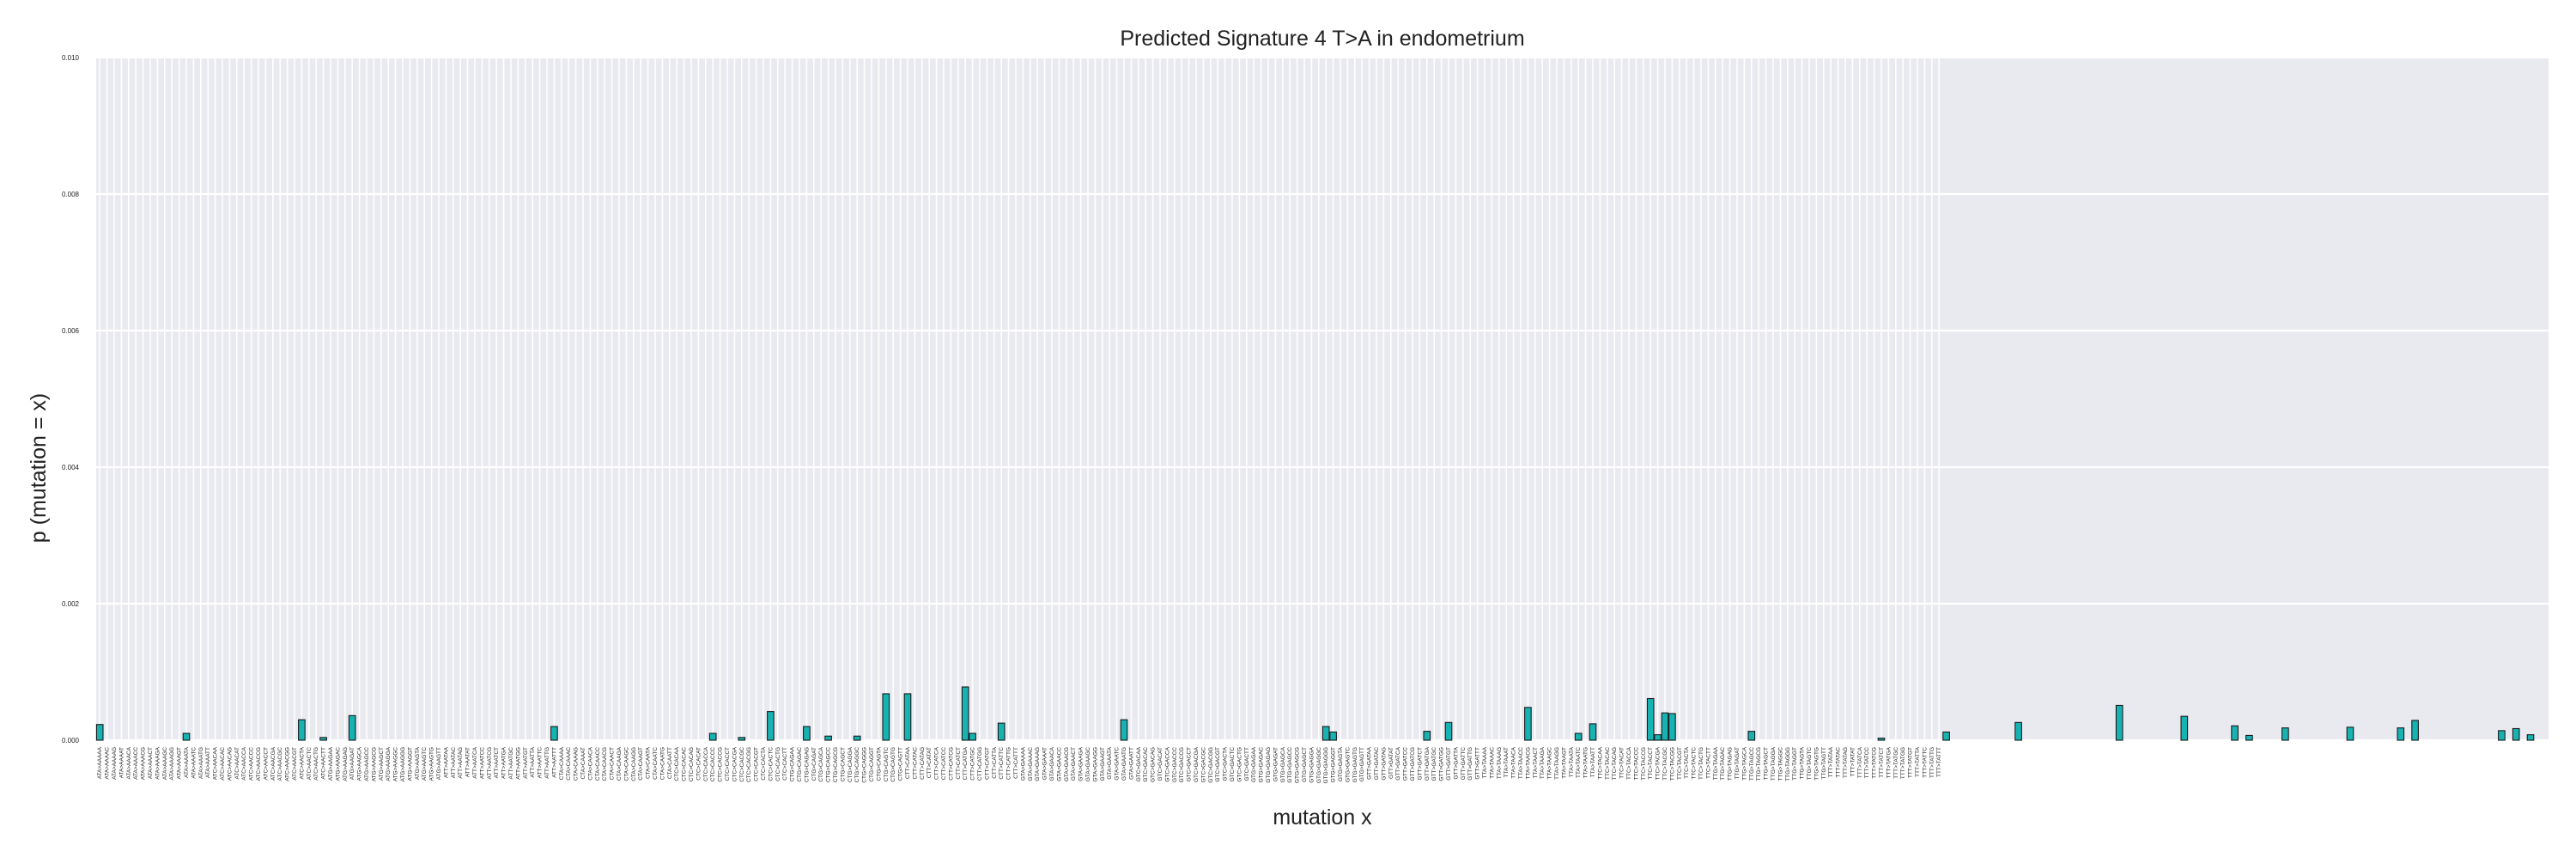 This screenshot has width=2576, height=863. What do you see at coordinates (1247, 764) in the screenshot?
I see `x-tick-label: GTC>GACTT` at bounding box center [1247, 764].